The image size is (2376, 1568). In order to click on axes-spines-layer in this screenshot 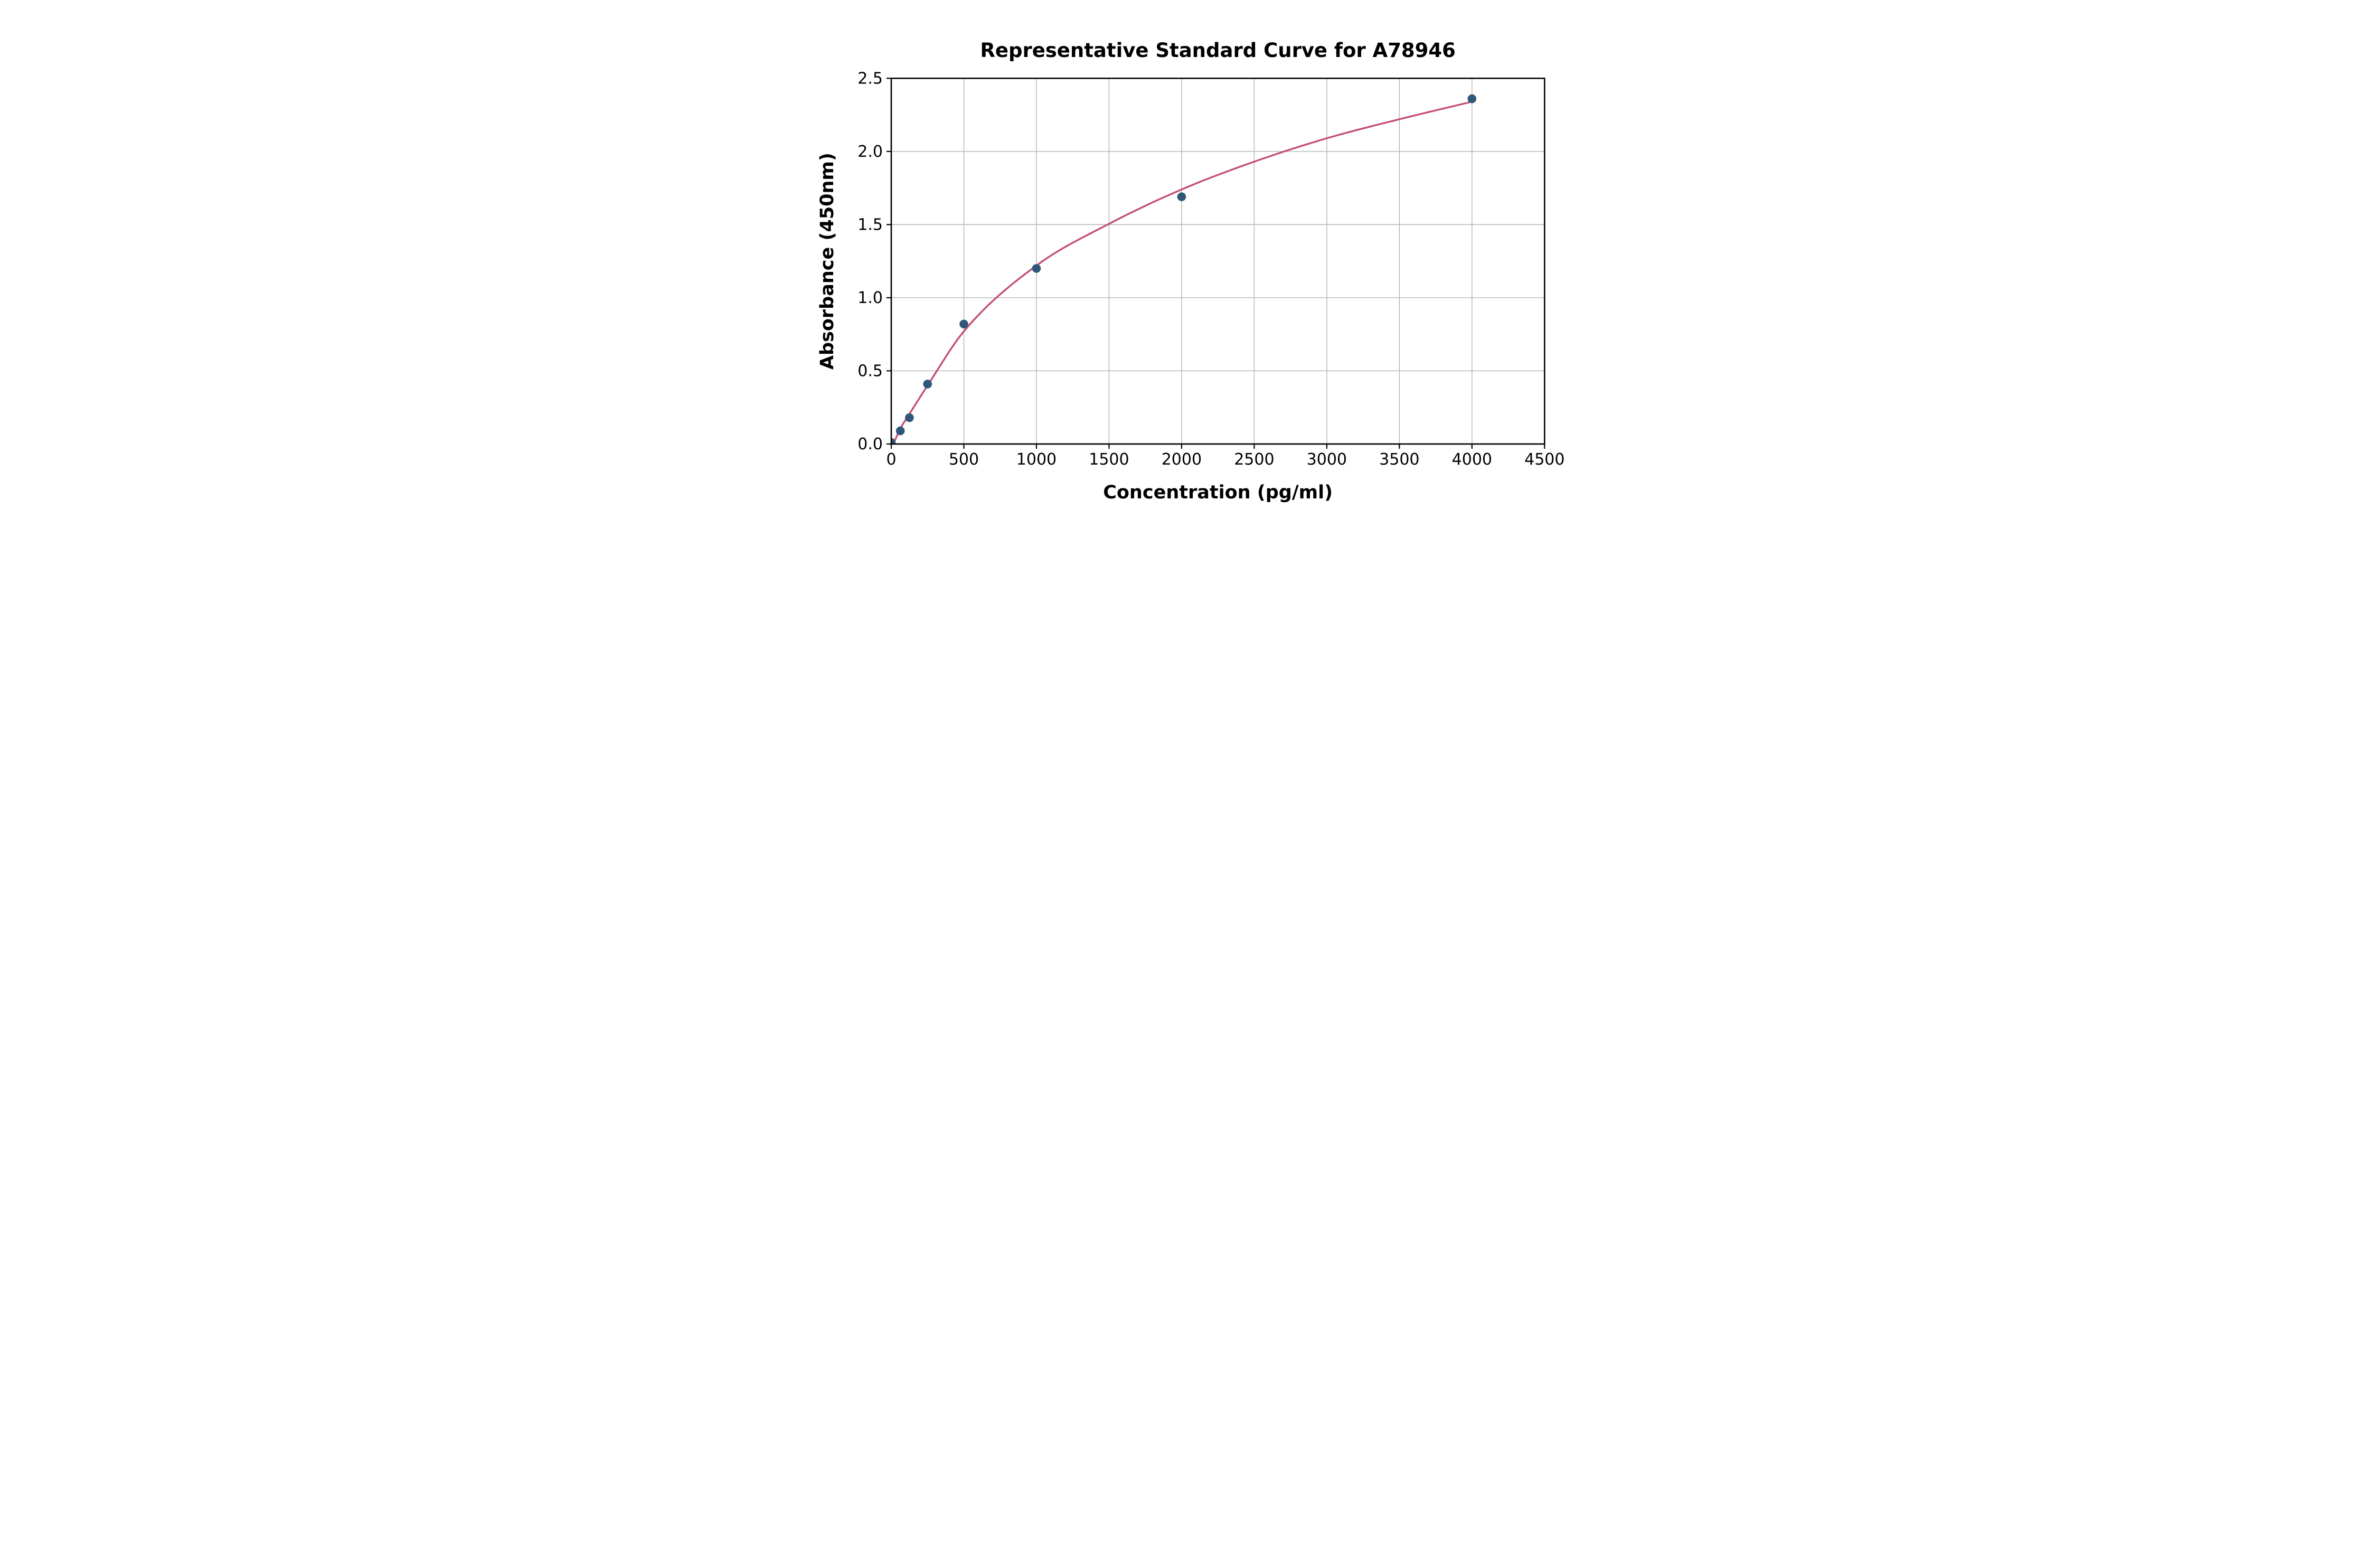, I will do `click(1217, 261)`.